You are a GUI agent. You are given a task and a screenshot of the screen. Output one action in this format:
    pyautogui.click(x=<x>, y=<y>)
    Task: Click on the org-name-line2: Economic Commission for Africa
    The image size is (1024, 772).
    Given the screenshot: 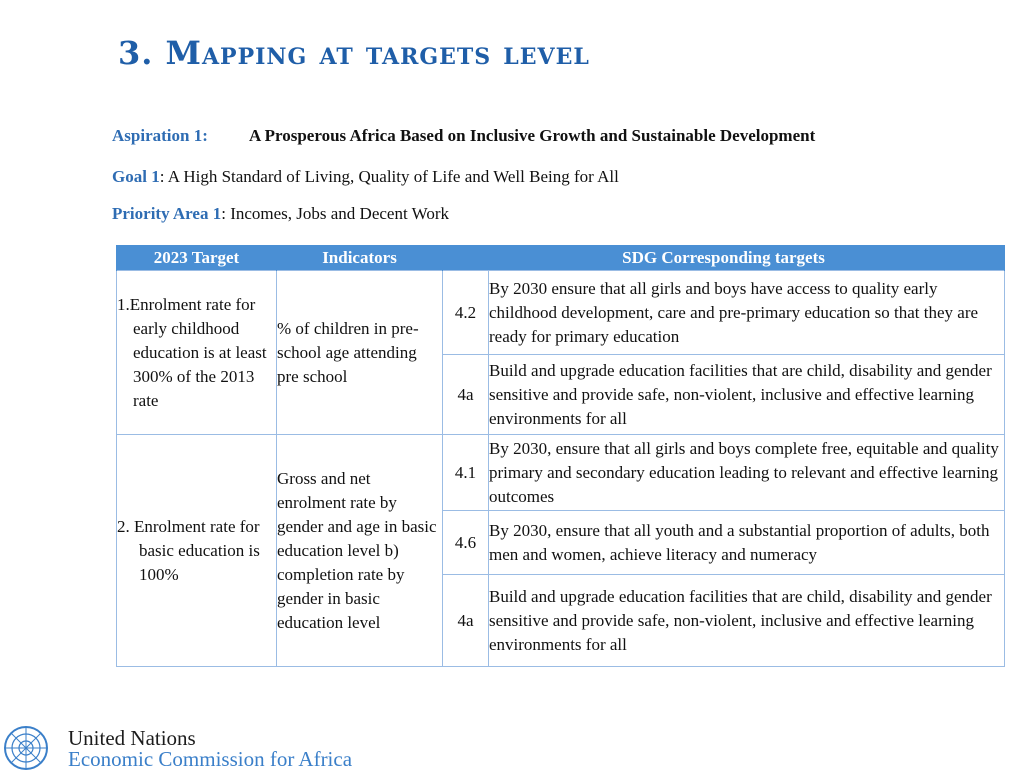 What is the action you would take?
    pyautogui.click(x=210, y=759)
    